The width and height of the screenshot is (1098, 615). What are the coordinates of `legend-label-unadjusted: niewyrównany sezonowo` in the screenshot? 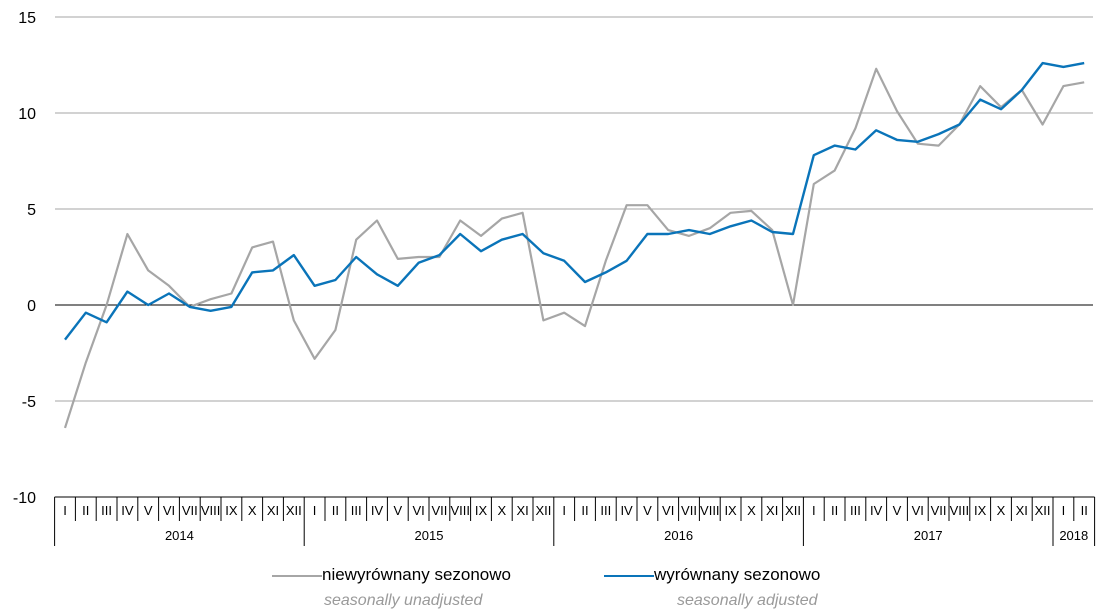 It's located at (416, 574).